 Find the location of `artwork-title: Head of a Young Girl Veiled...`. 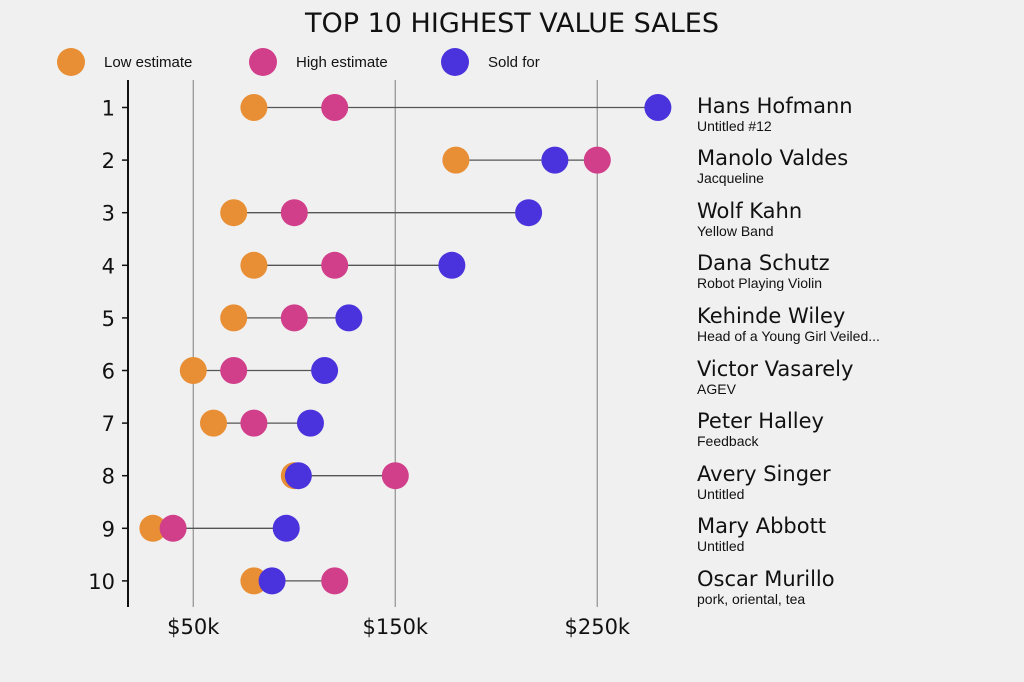

artwork-title: Head of a Young Girl Veiled... is located at coordinates (788, 335).